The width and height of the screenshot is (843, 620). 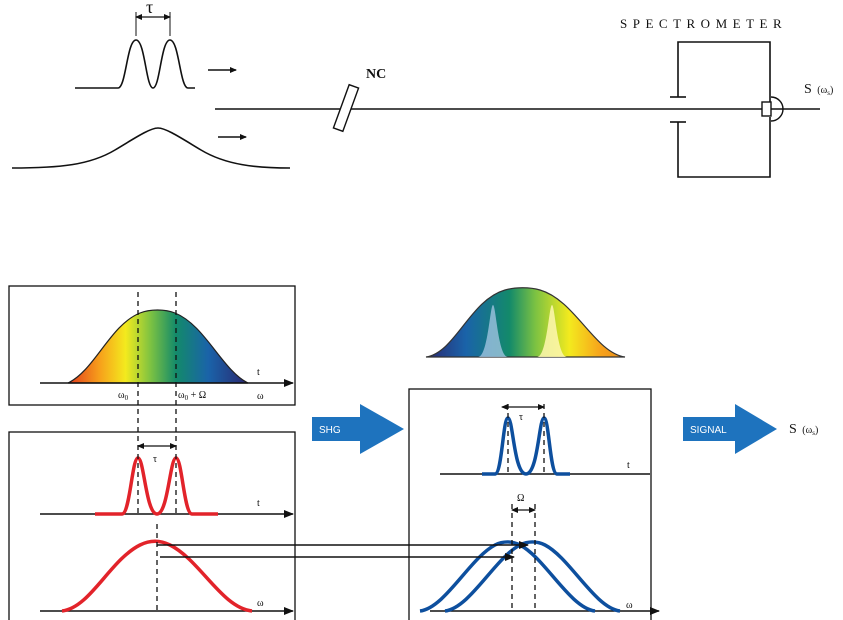 I want to click on axis-t-label: t, so click(x=258, y=372).